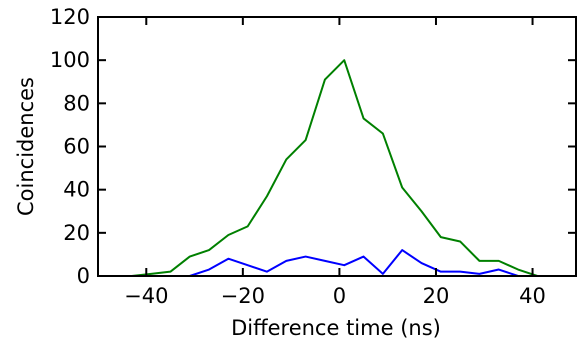 The height and width of the screenshot is (341, 578). What do you see at coordinates (436, 296) in the screenshot?
I see `x-tick-label: 20` at bounding box center [436, 296].